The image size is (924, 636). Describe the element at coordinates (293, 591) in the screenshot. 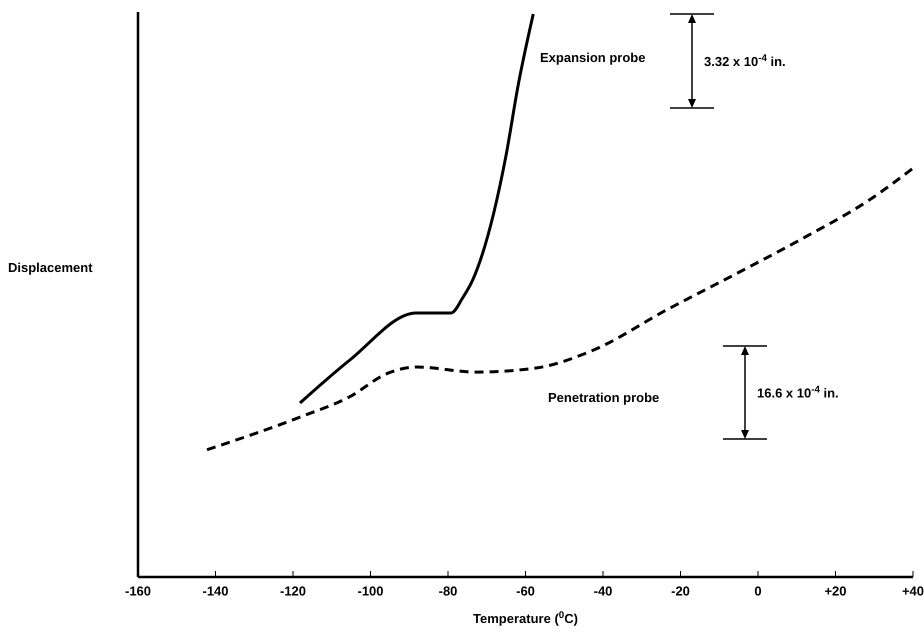

I see `x-tick-label: -120` at that location.